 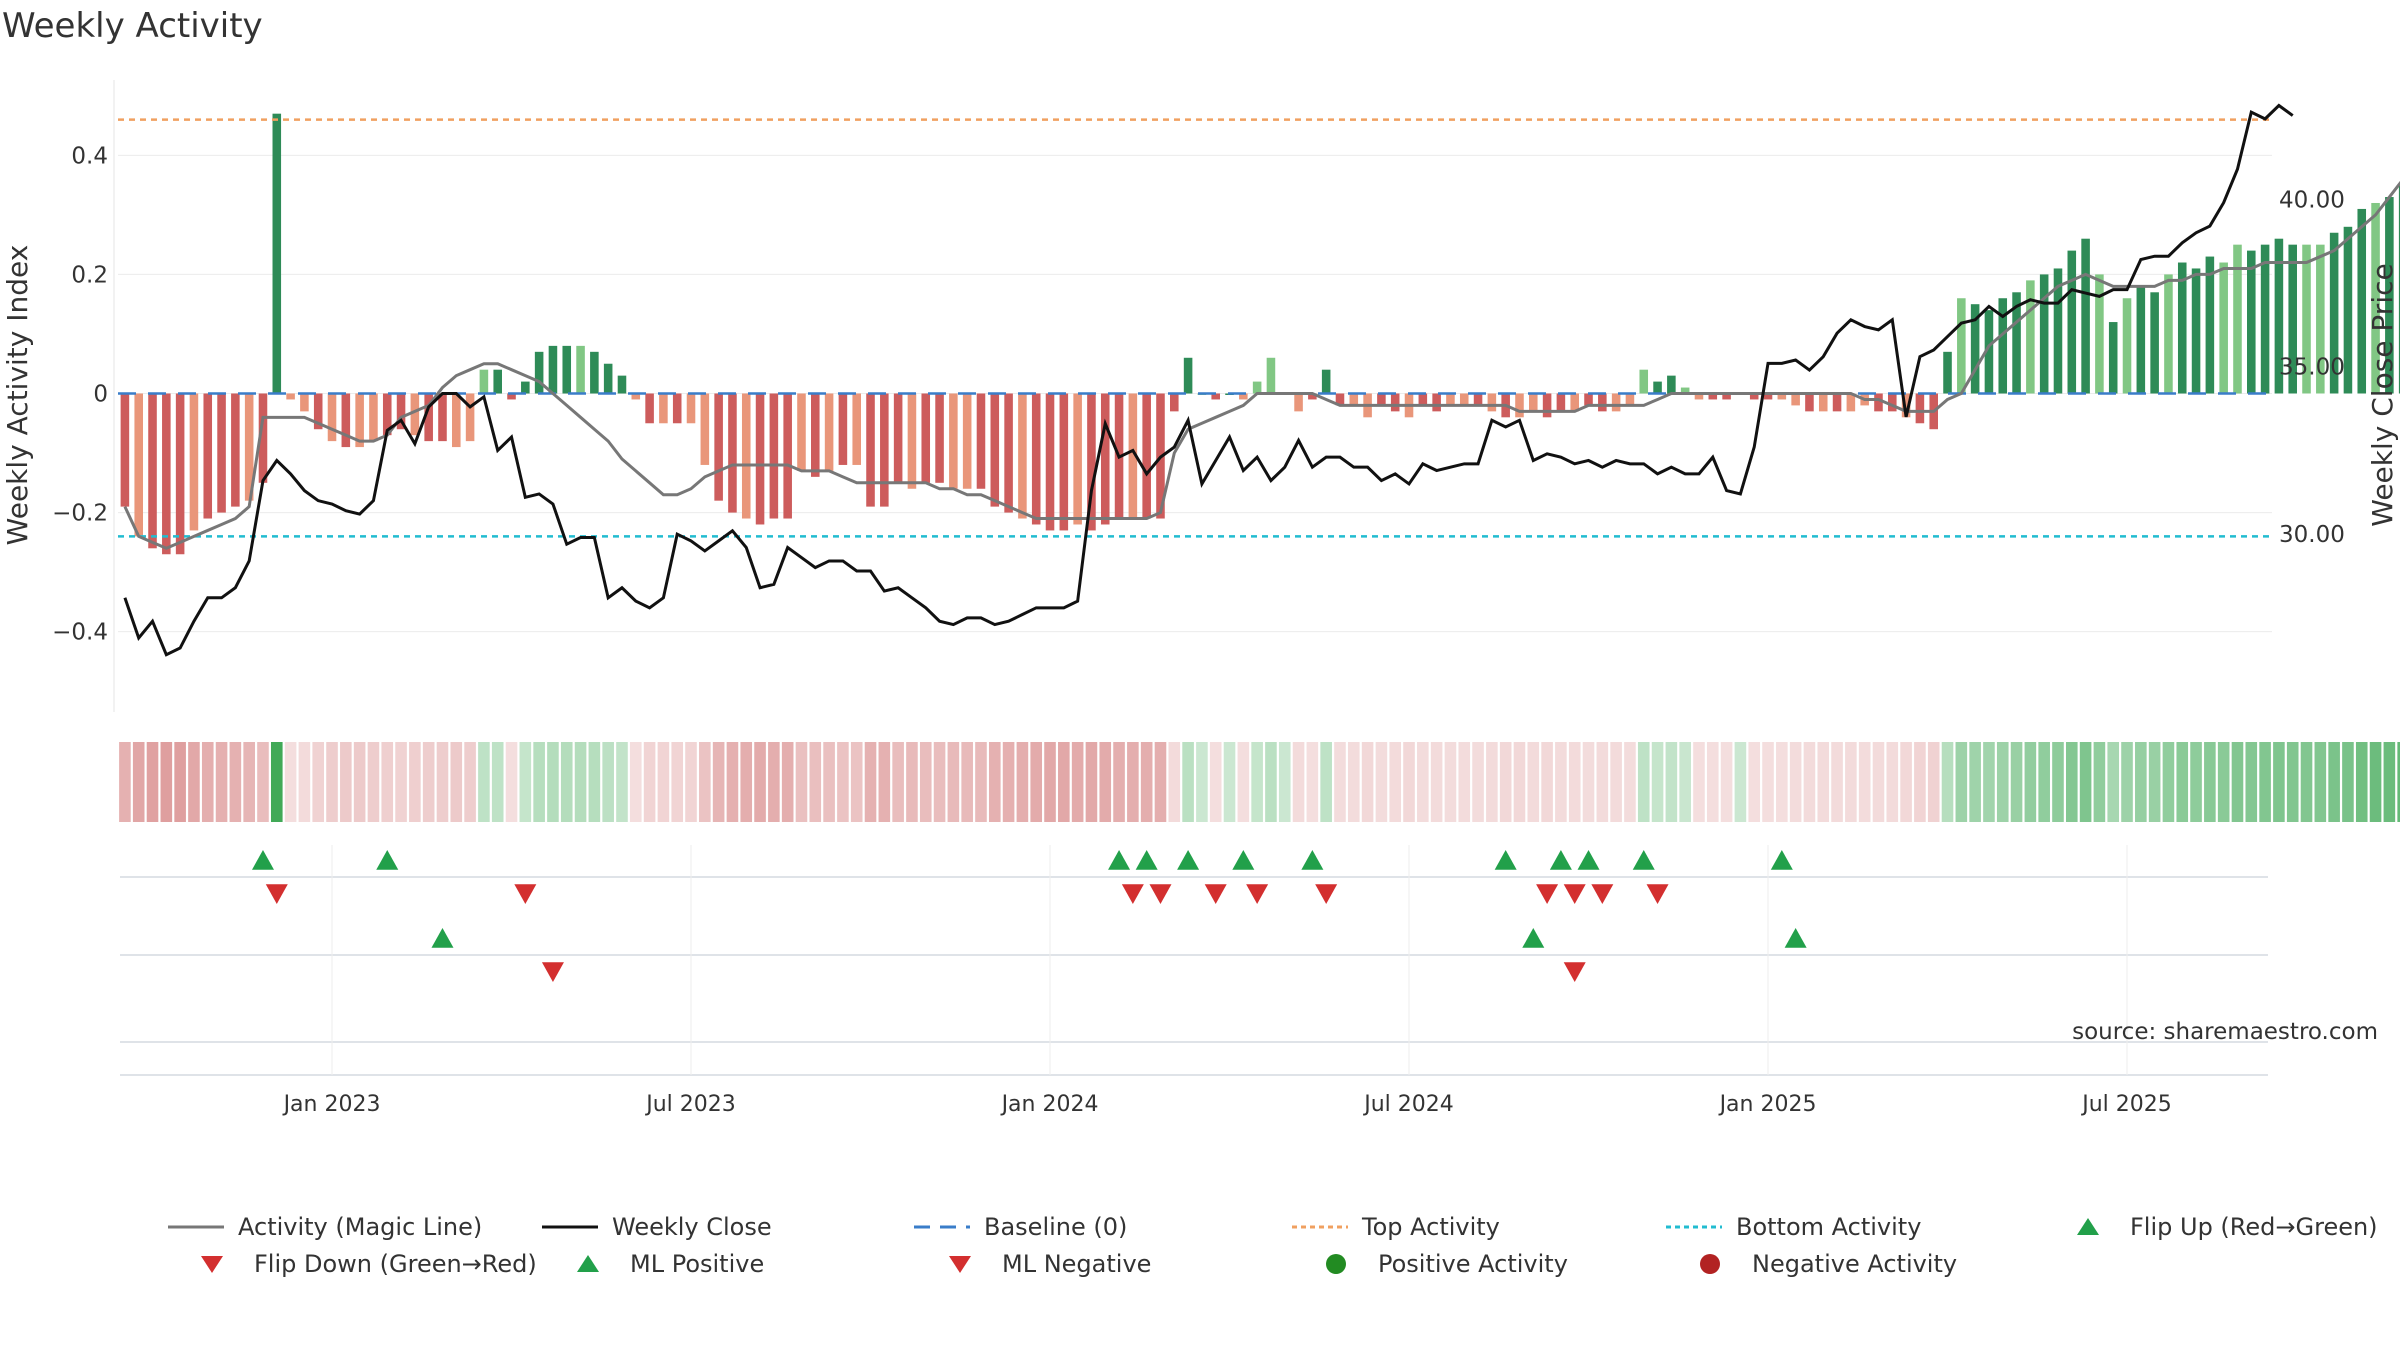 I want to click on left-axis-title: Weekly Activity Index, so click(x=17, y=395).